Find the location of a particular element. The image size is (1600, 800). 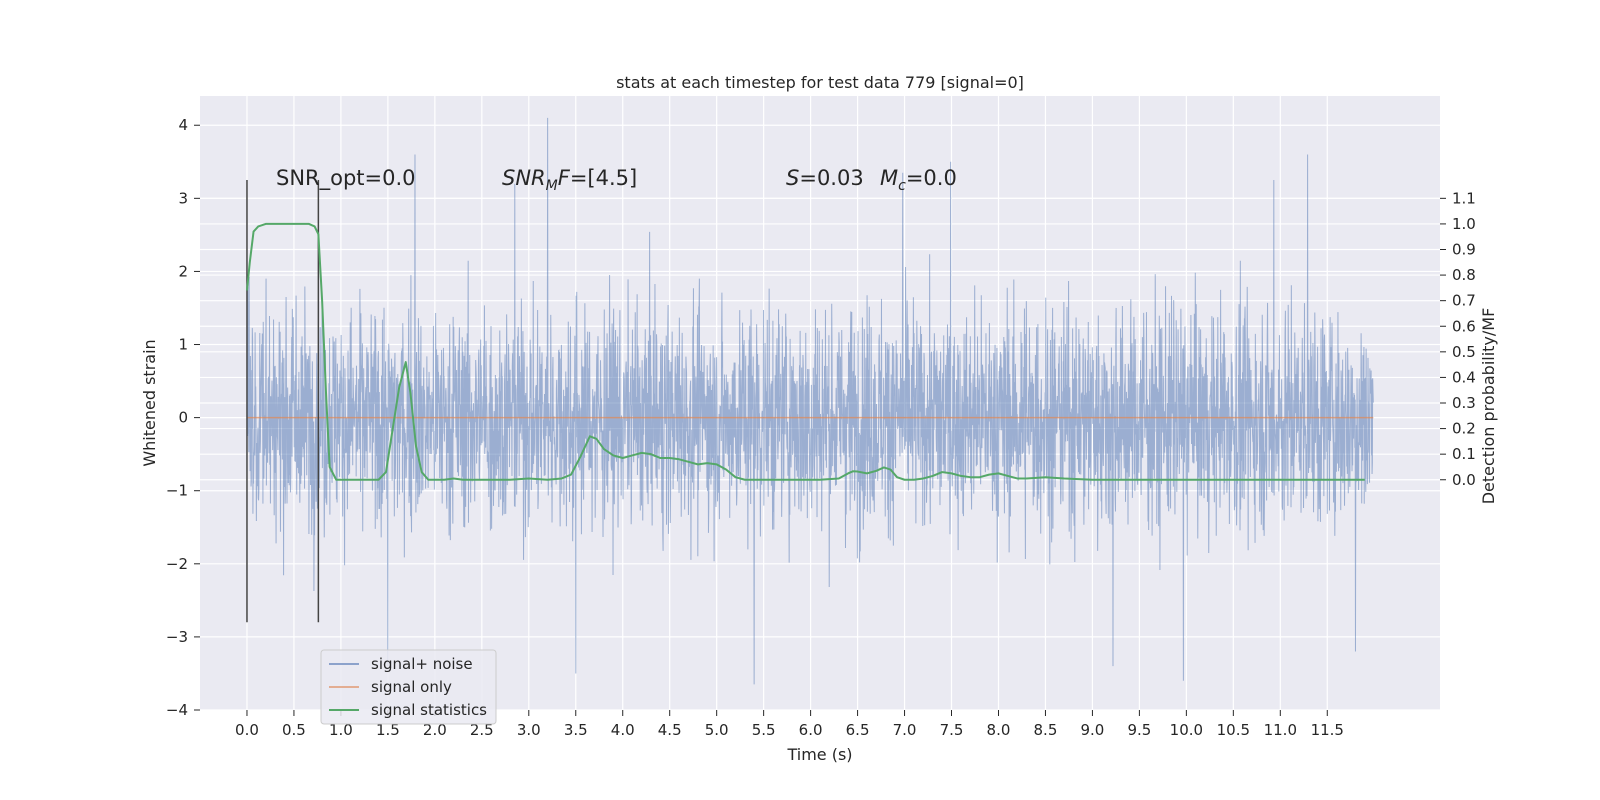

annotations: SNR_opt=0.0 SNRMF=[4.5] S=0.03 Mc=0.0 is located at coordinates (616, 180).